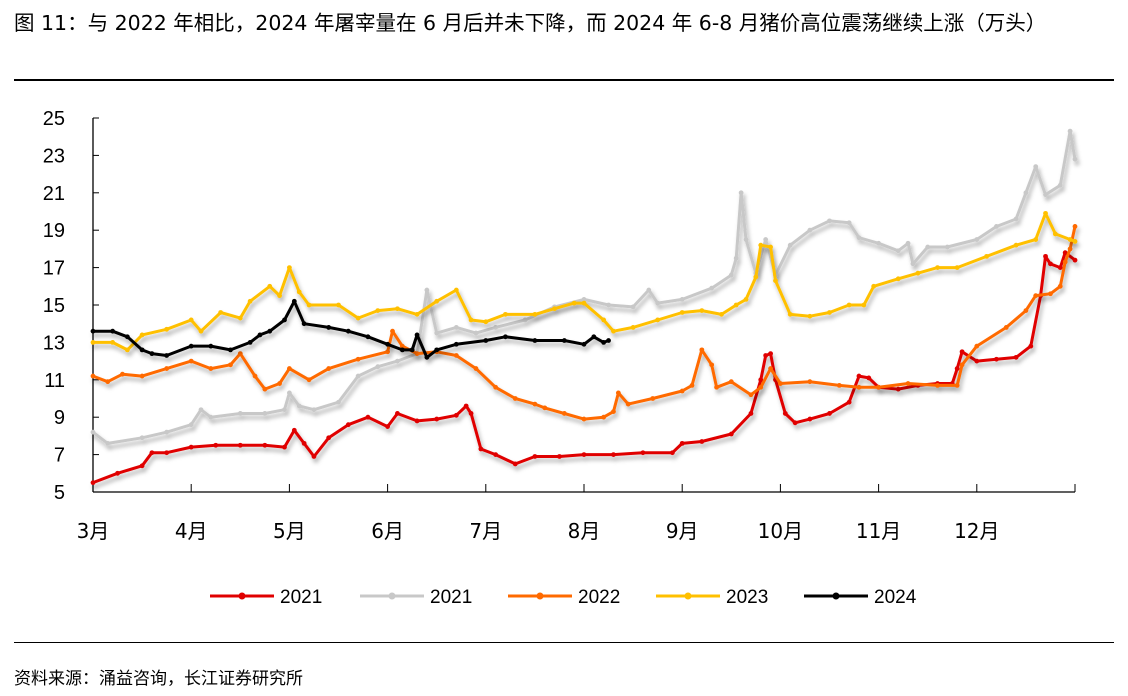  I want to click on x-tick-label: 6月, so click(387, 531).